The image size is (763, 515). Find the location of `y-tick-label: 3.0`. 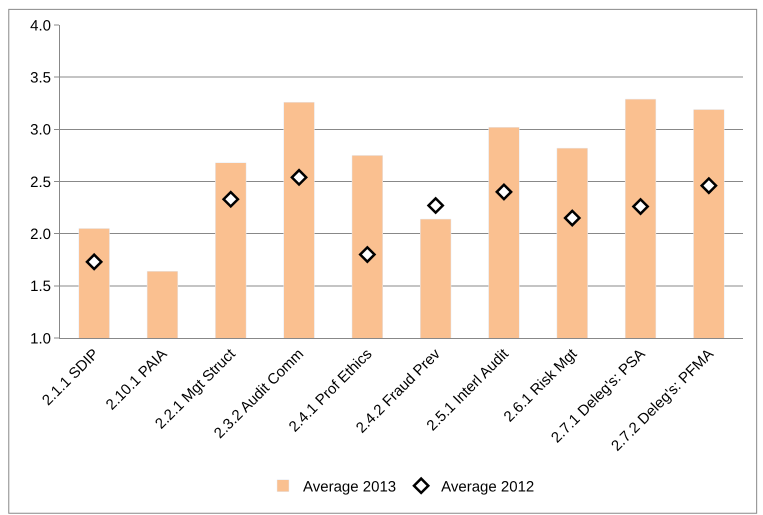

y-tick-label: 3.0 is located at coordinates (40, 130).